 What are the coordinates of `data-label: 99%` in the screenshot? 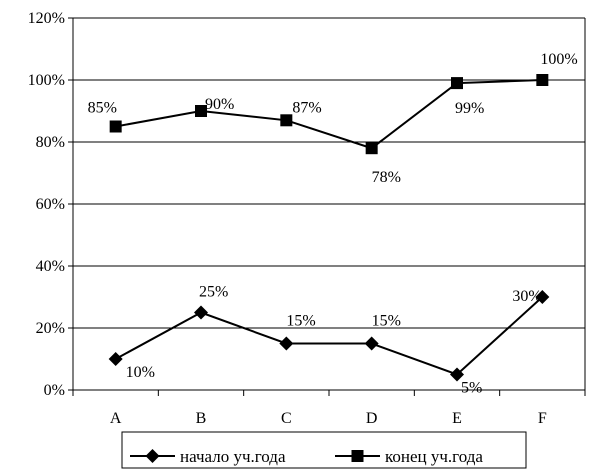 It's located at (469, 108).